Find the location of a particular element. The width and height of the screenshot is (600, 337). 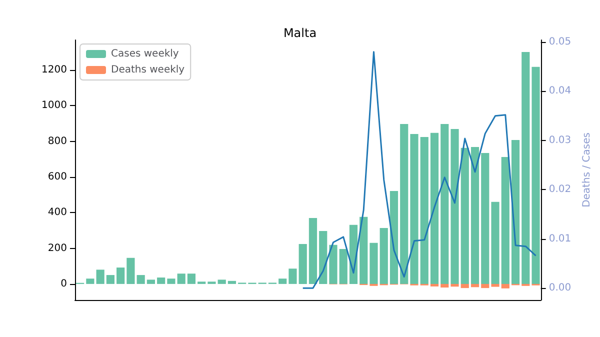

y2-tick-label: 0.00 is located at coordinates (560, 288).